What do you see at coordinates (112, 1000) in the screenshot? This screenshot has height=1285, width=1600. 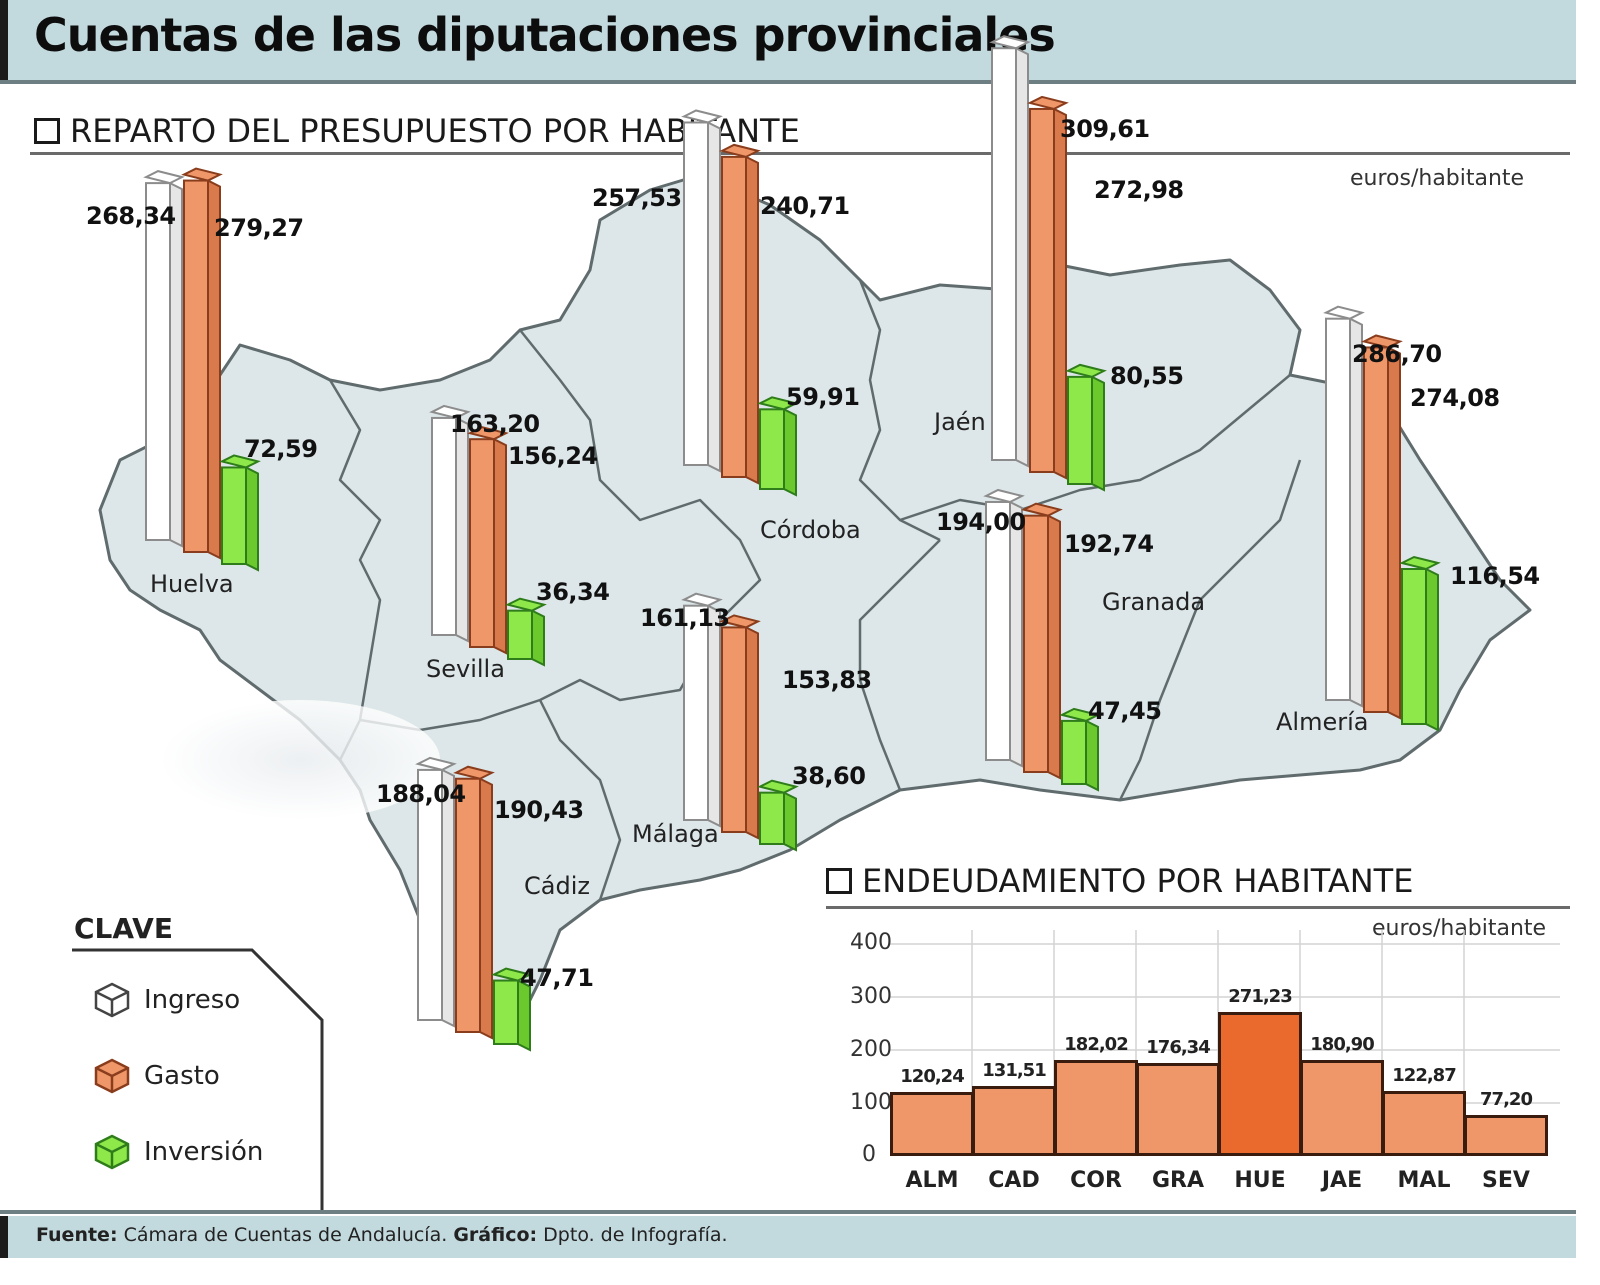 I see `white-cube-icon` at bounding box center [112, 1000].